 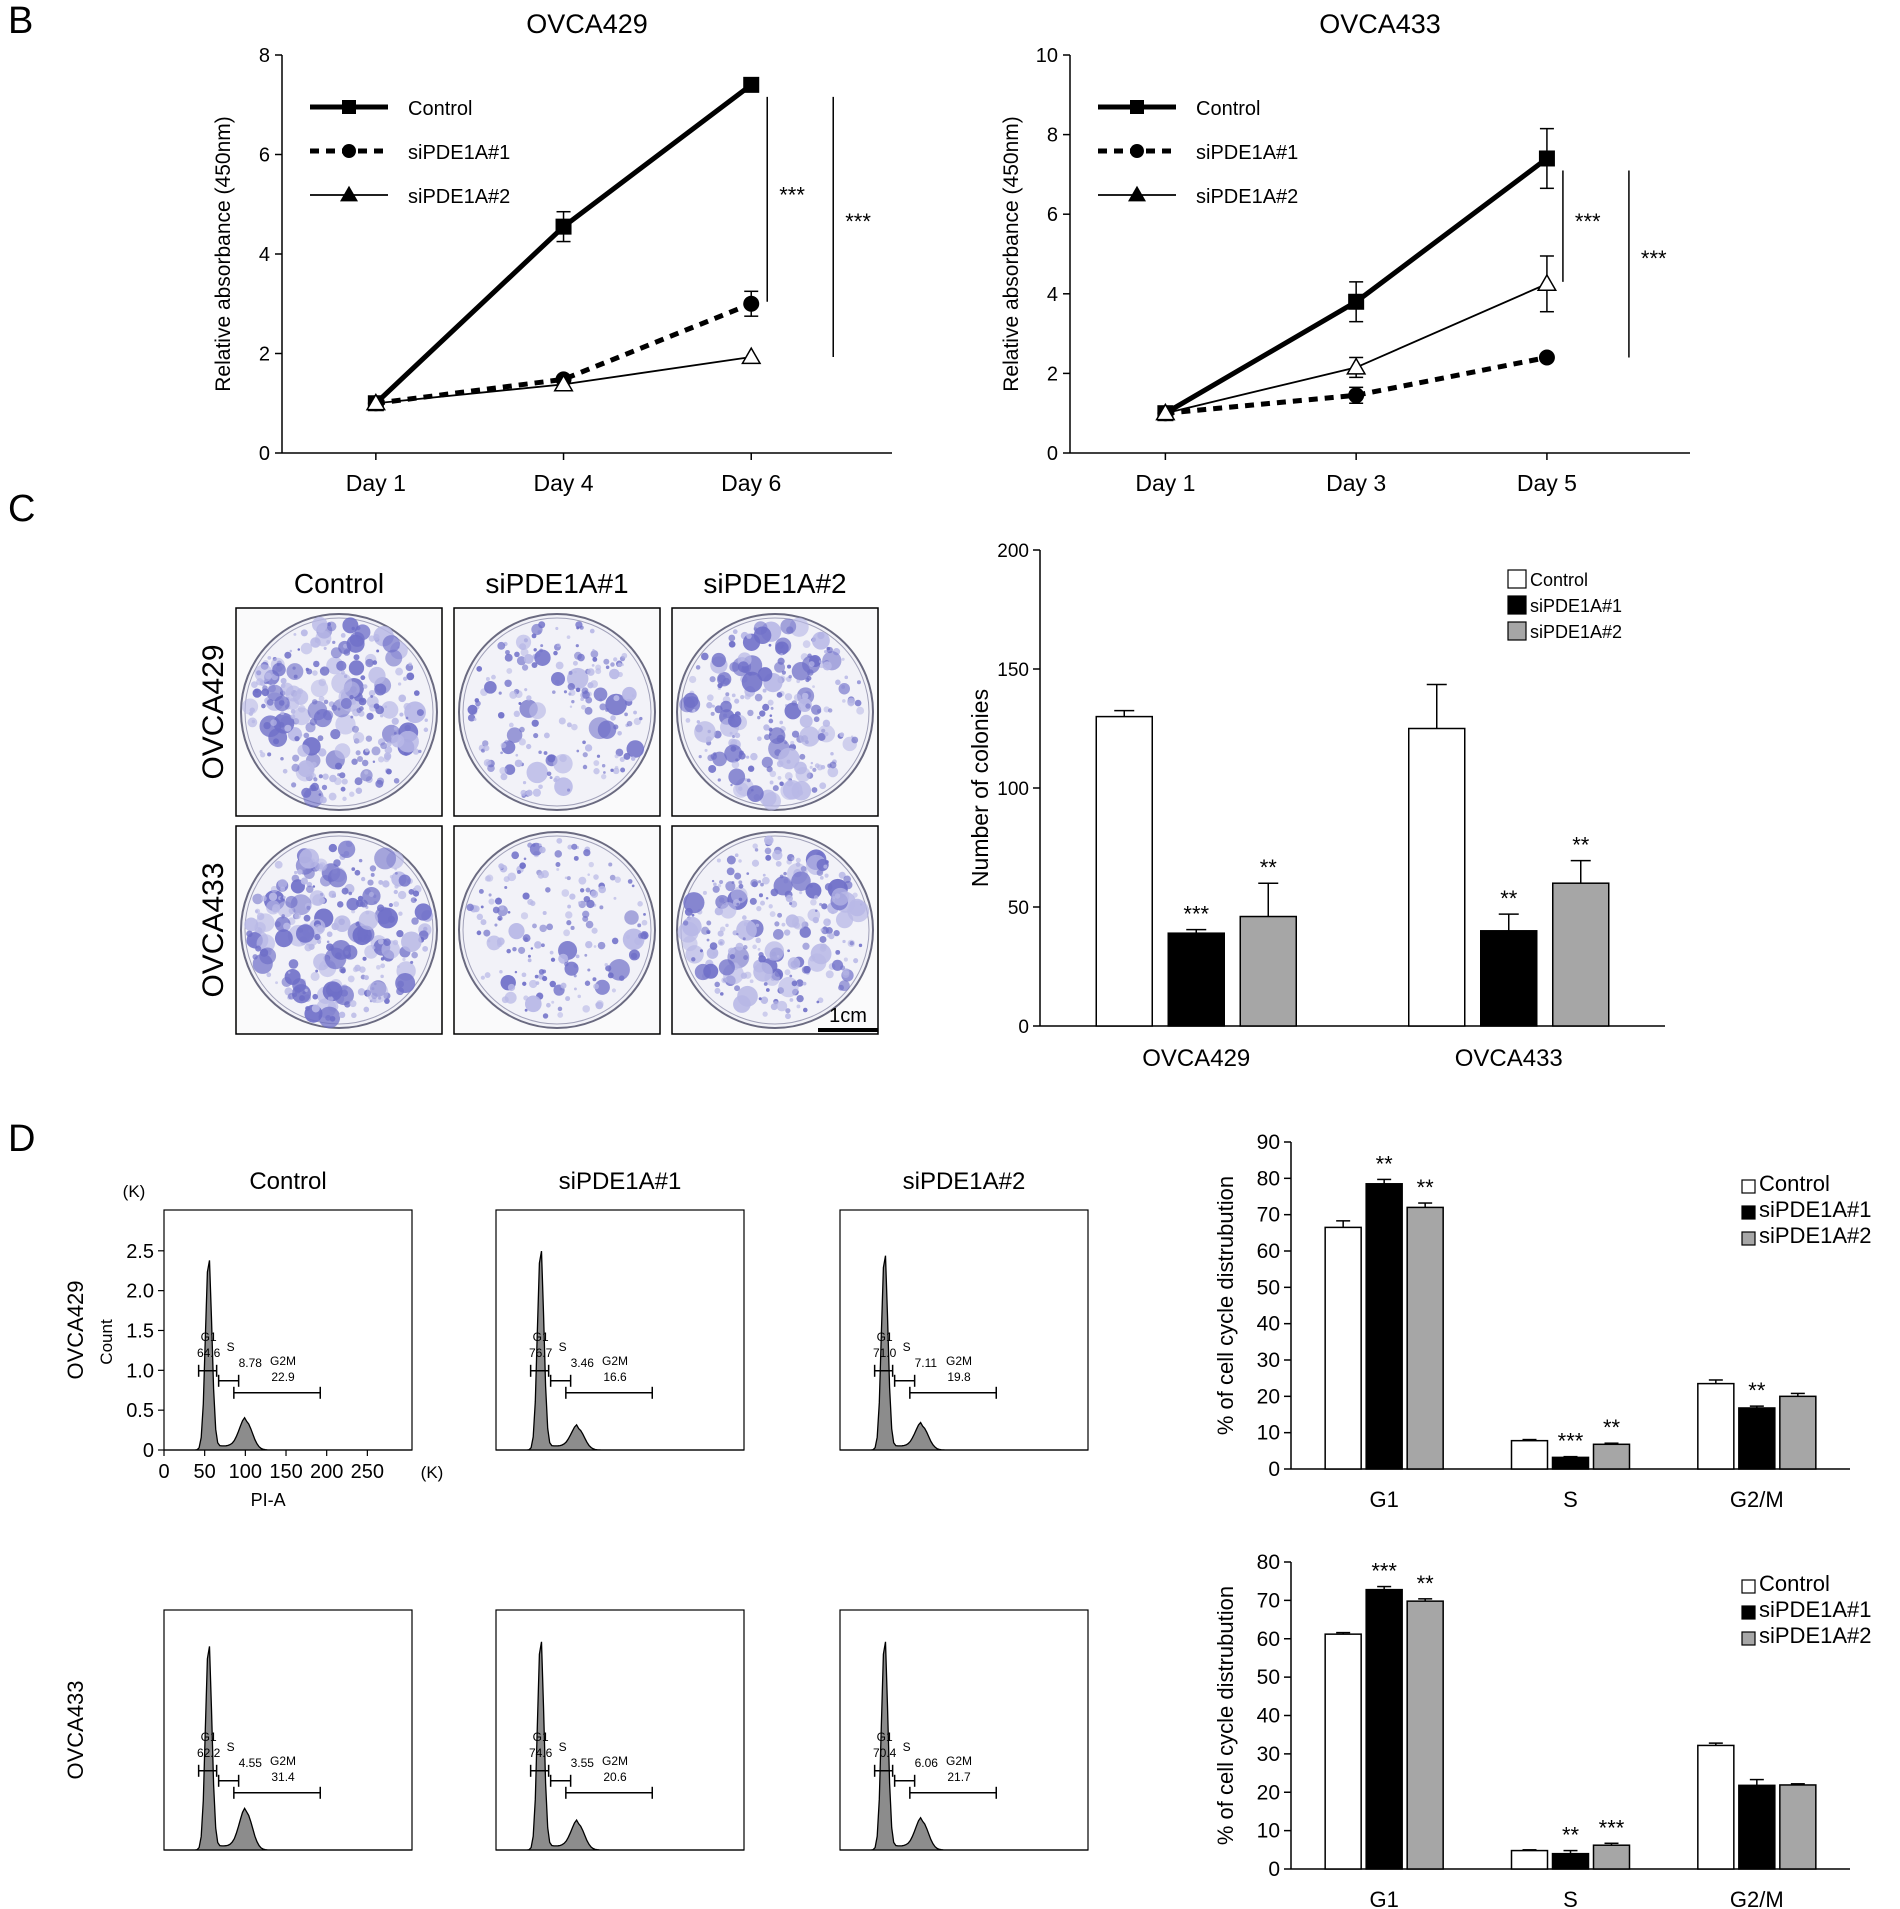 I want to click on gate-label-g2m: G2M, so click(x=283, y=1361).